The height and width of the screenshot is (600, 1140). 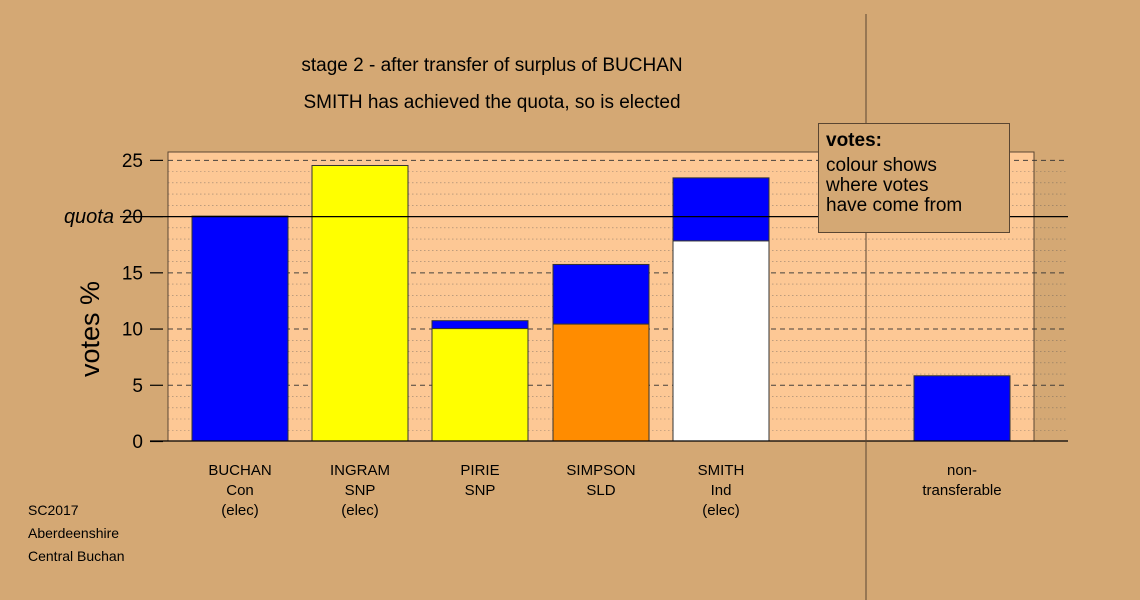 I want to click on quota-label: quota, so click(x=89, y=217).